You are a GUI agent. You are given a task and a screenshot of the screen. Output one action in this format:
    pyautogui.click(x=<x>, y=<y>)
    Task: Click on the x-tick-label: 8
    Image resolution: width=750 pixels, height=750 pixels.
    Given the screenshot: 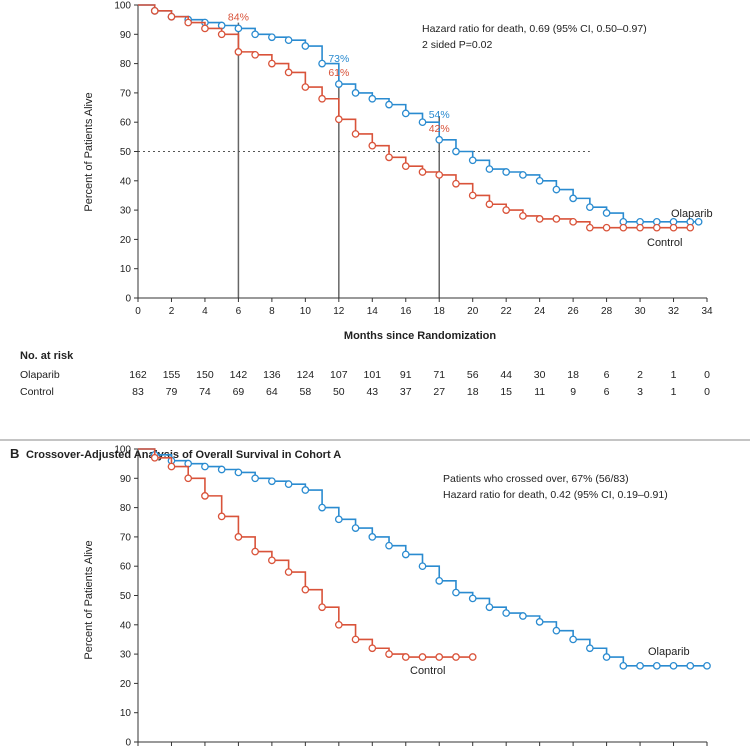 What is the action you would take?
    pyautogui.click(x=272, y=311)
    